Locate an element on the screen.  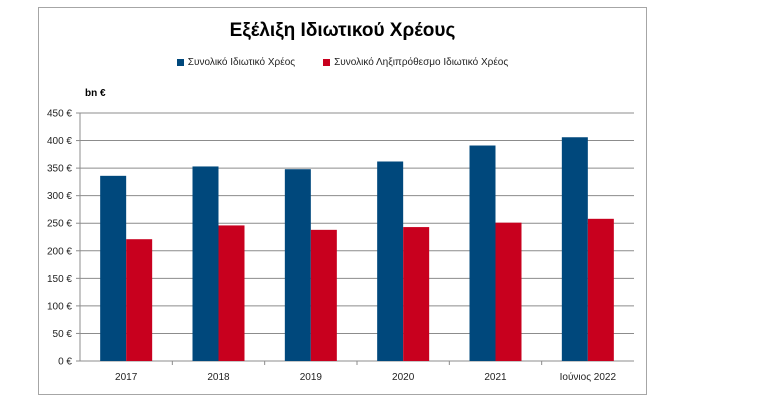
legend-item-overdue-debt: Συνολικό Ληξιπρόθεσμο Ιδιωτικό Χρέος is located at coordinates (415, 62).